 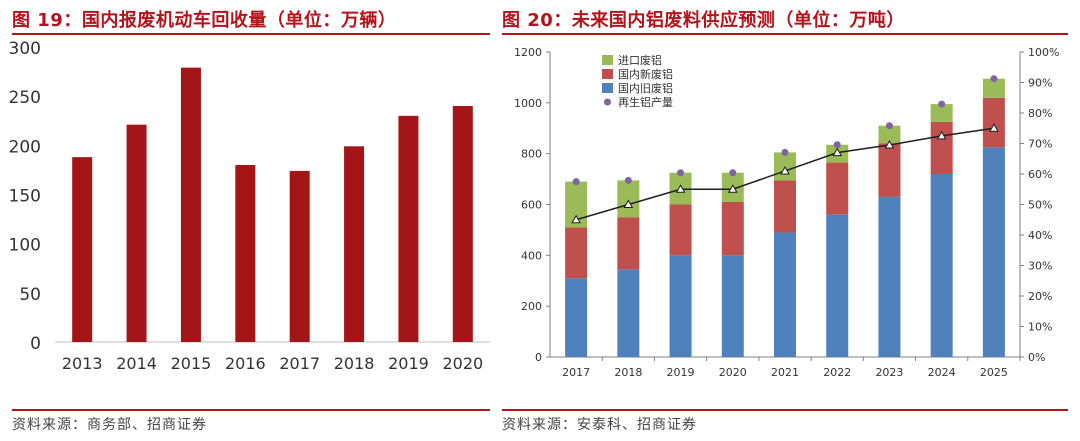 What do you see at coordinates (531, 306) in the screenshot?
I see `right-y-tick-label: 200` at bounding box center [531, 306].